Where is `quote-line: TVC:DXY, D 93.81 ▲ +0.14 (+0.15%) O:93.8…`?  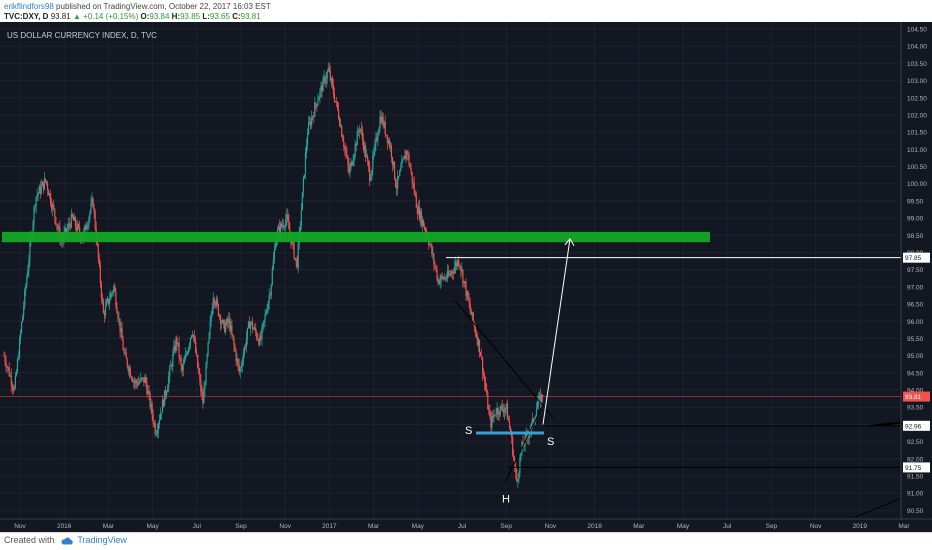
quote-line: TVC:DXY, D 93.81 ▲ +0.14 (+0.15%) O:93.8… is located at coordinates (132, 16).